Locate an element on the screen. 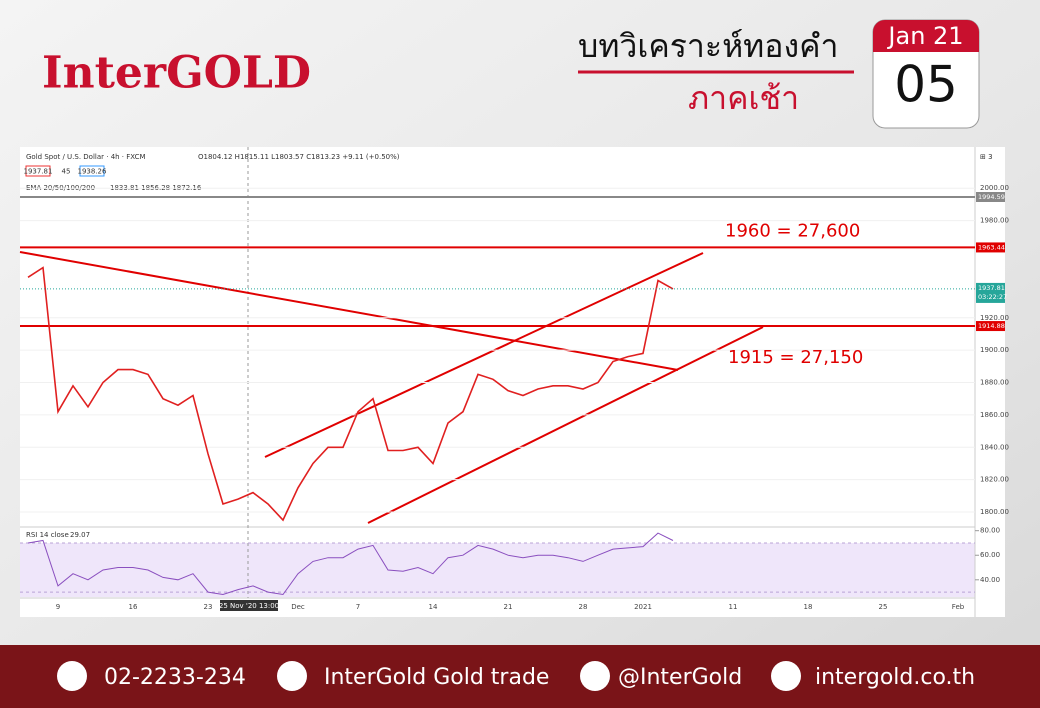  level-label: 1914.88 is located at coordinates (991, 326).